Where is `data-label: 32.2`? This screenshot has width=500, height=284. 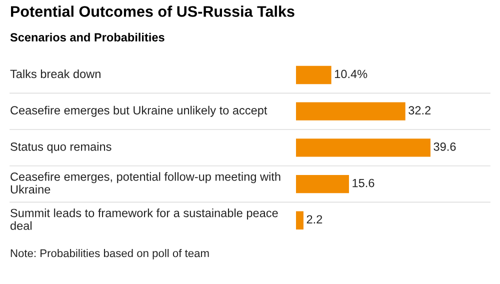 data-label: 32.2 is located at coordinates (419, 110).